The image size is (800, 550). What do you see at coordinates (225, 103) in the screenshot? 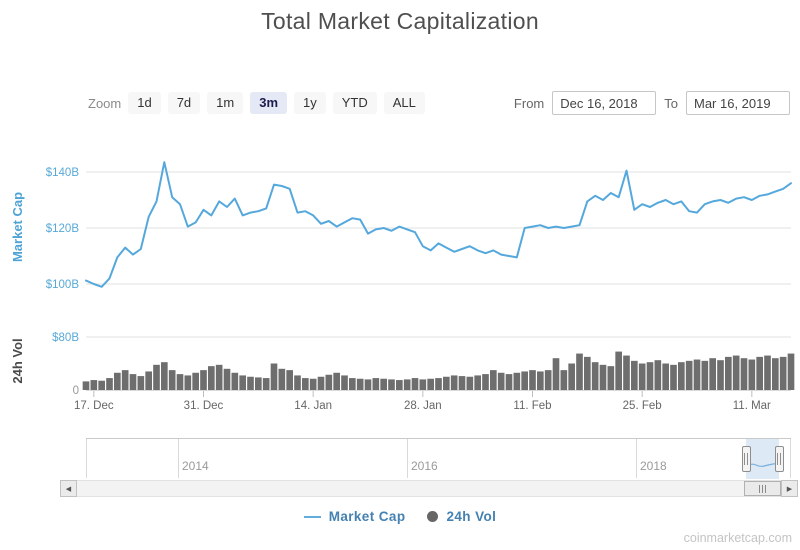
I see `zoom-button-1m: 1m` at bounding box center [225, 103].